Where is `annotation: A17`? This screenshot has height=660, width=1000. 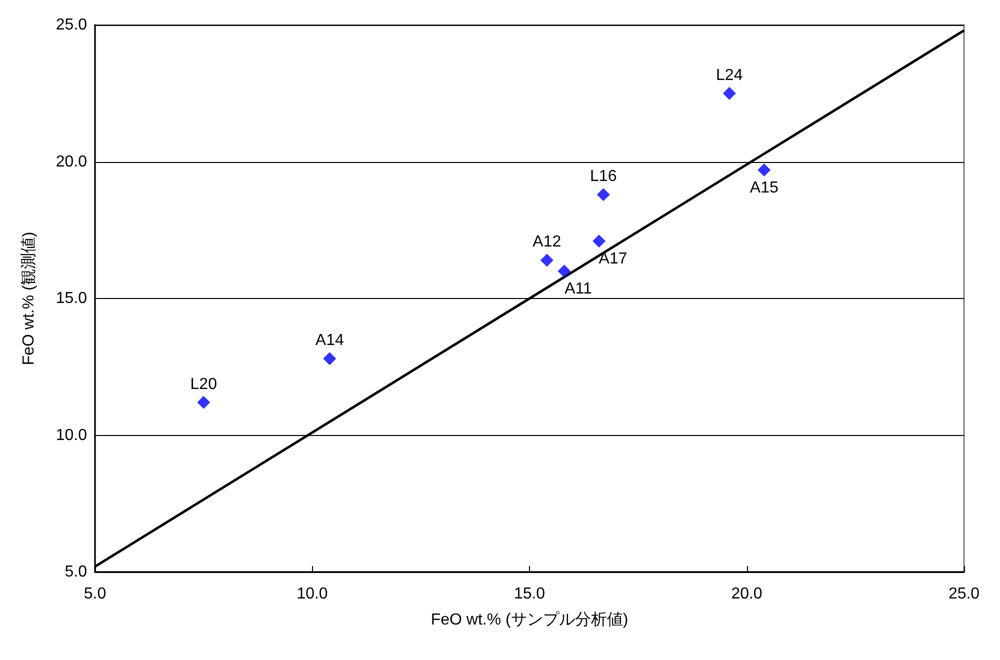 annotation: A17 is located at coordinates (613, 259).